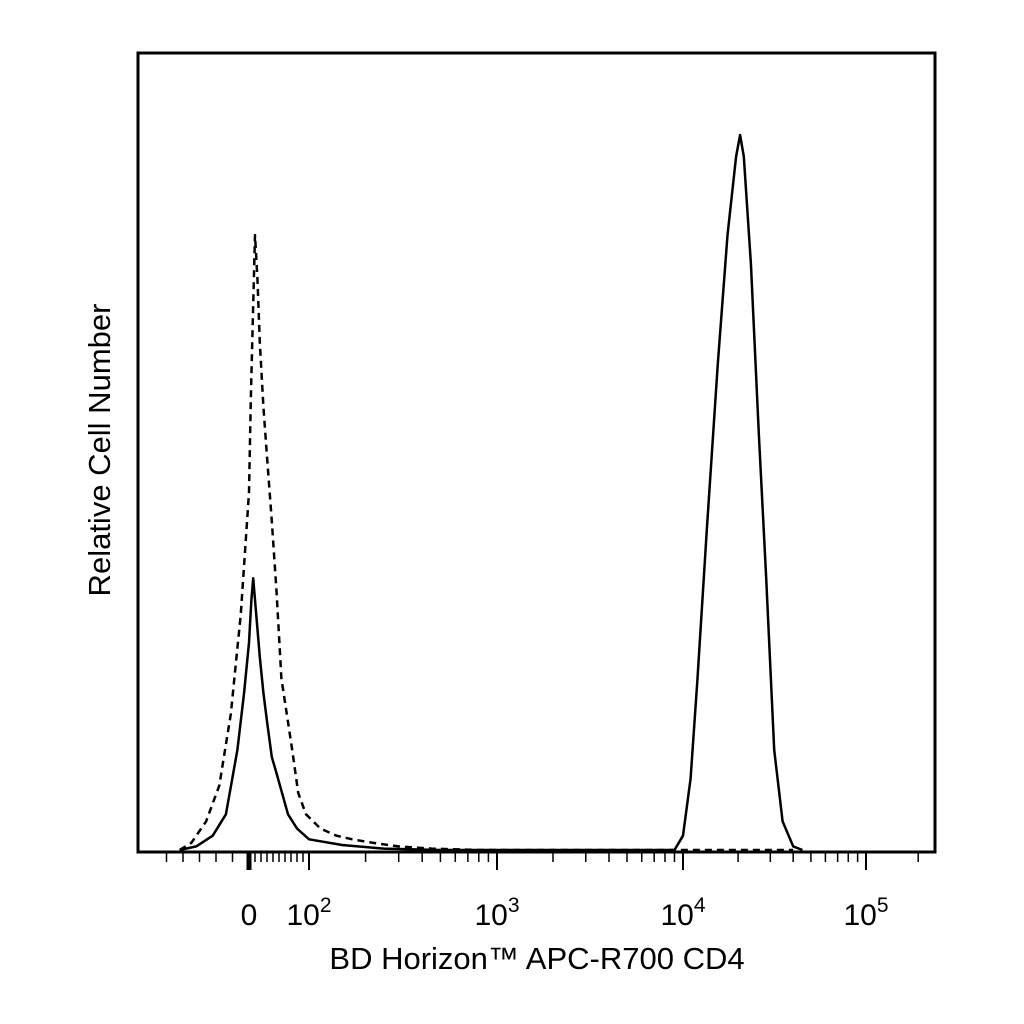 The width and height of the screenshot is (1024, 1024). What do you see at coordinates (865, 913) in the screenshot?
I see `tick-label: 10⁵` at bounding box center [865, 913].